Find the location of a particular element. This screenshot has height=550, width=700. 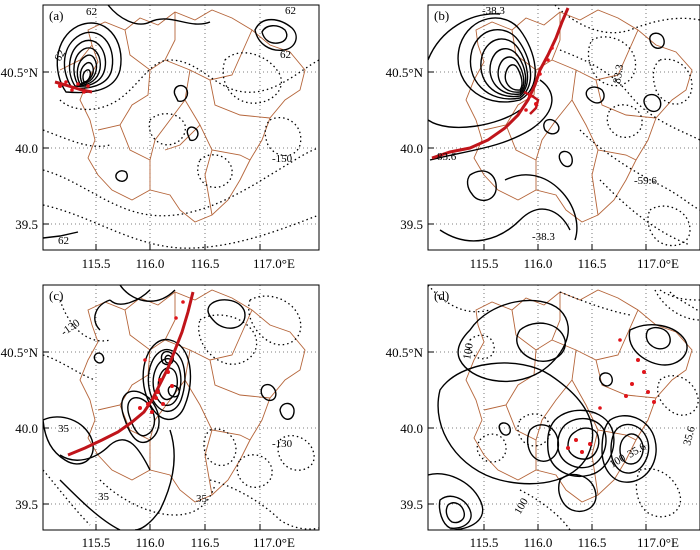

panel-letter: (a) is located at coordinates (56, 15).